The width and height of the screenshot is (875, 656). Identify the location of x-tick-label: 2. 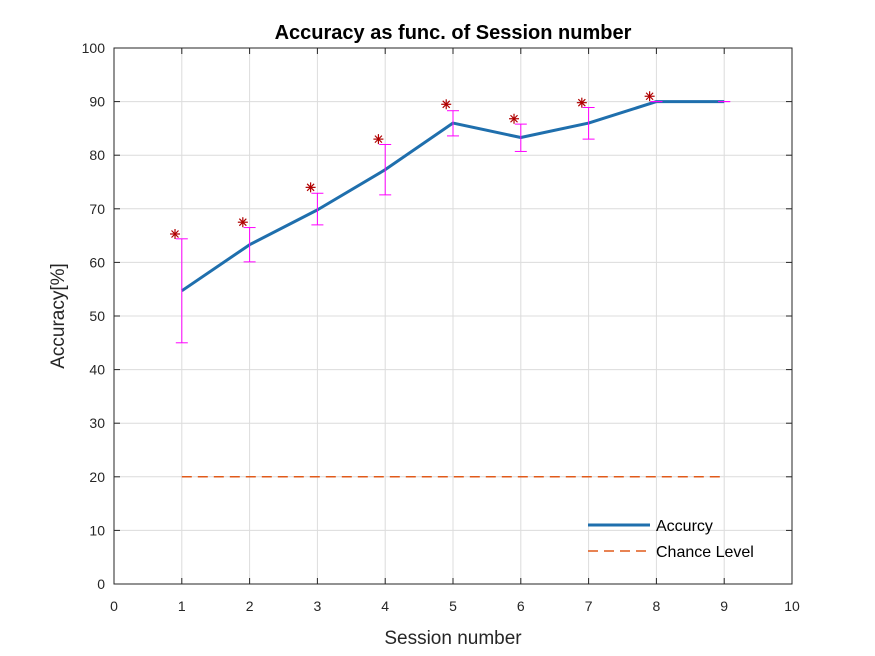
(250, 606).